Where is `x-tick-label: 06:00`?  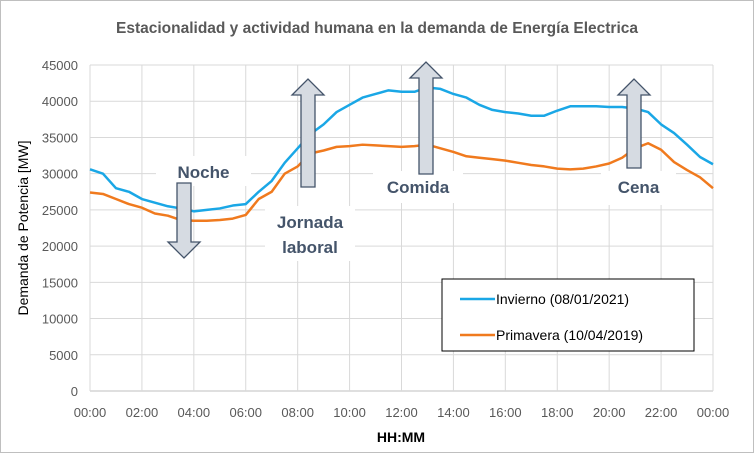 x-tick-label: 06:00 is located at coordinates (245, 412).